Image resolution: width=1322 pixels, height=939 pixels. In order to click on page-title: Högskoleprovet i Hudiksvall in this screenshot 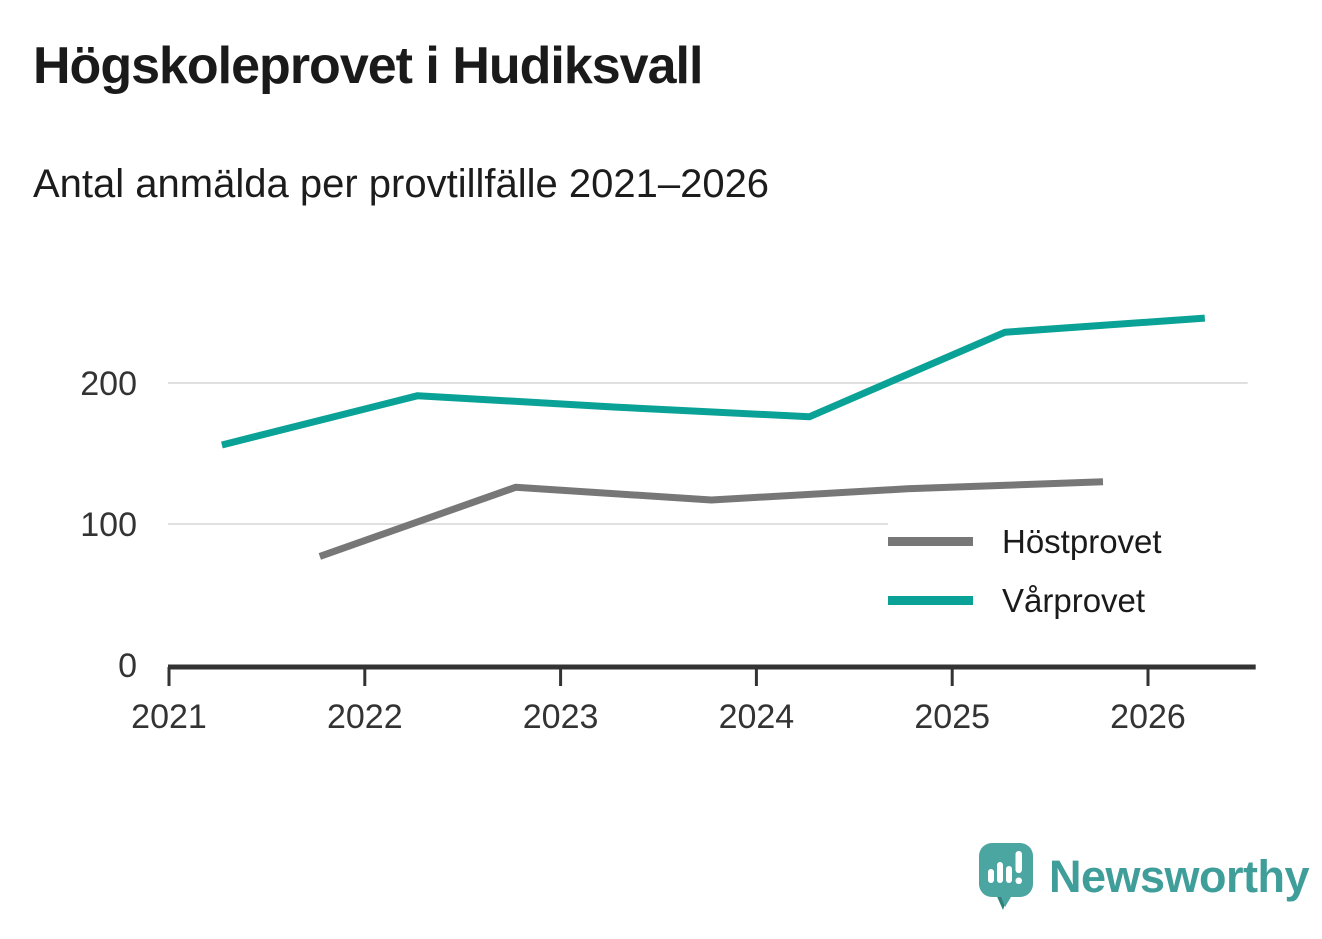, I will do `click(368, 66)`.